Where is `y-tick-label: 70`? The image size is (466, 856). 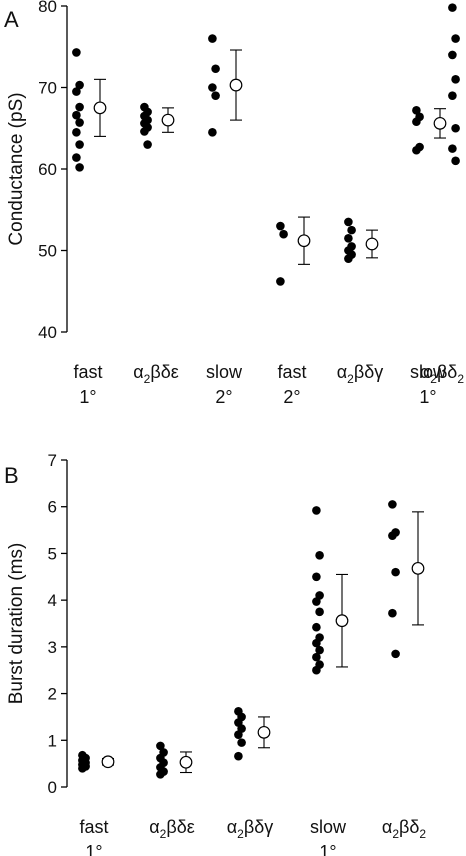
y-tick-label: 70 is located at coordinates (47, 88).